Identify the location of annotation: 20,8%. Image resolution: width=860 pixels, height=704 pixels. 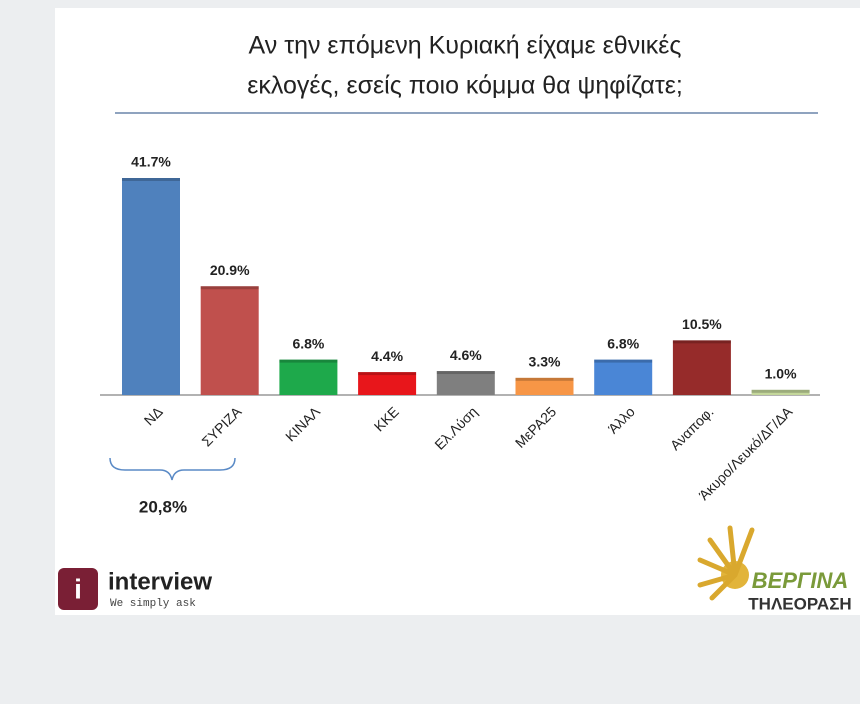
(163, 506).